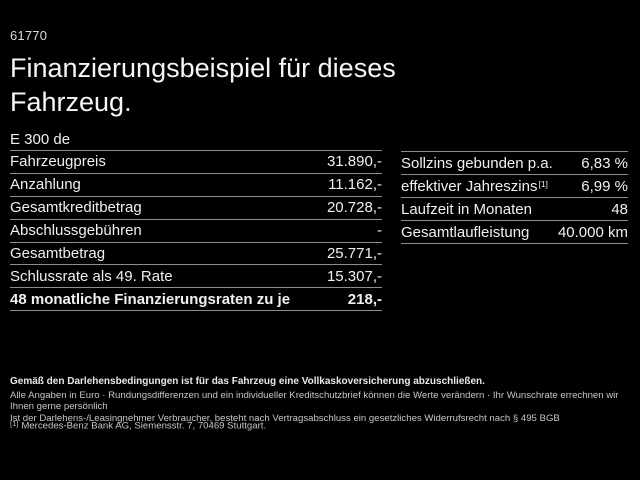  Describe the element at coordinates (354, 276) in the screenshot. I see `row-value: 15.307,-` at that location.